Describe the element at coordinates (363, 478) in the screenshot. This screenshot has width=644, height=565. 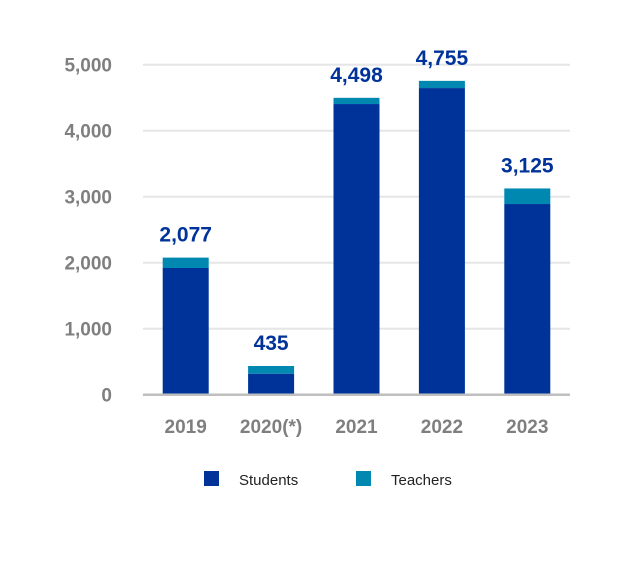
I see `legend-swatch-teachers` at that location.